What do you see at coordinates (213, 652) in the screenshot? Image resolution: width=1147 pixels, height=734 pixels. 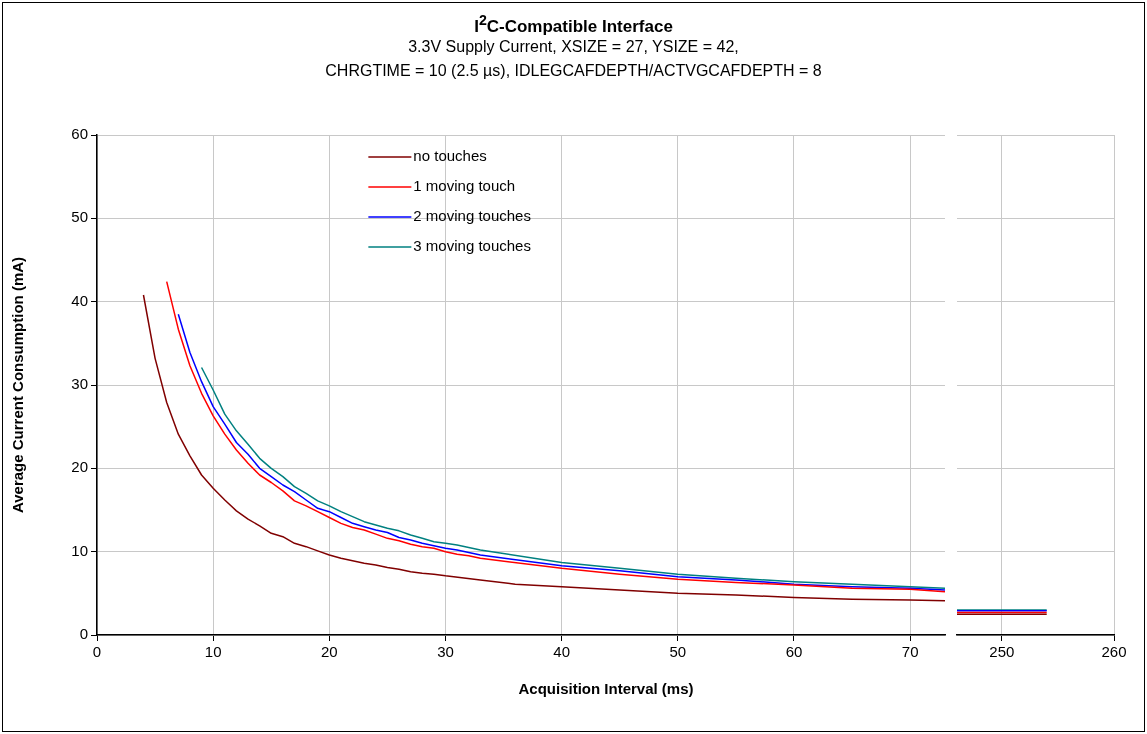 I see `x-tick-label: 10` at bounding box center [213, 652].